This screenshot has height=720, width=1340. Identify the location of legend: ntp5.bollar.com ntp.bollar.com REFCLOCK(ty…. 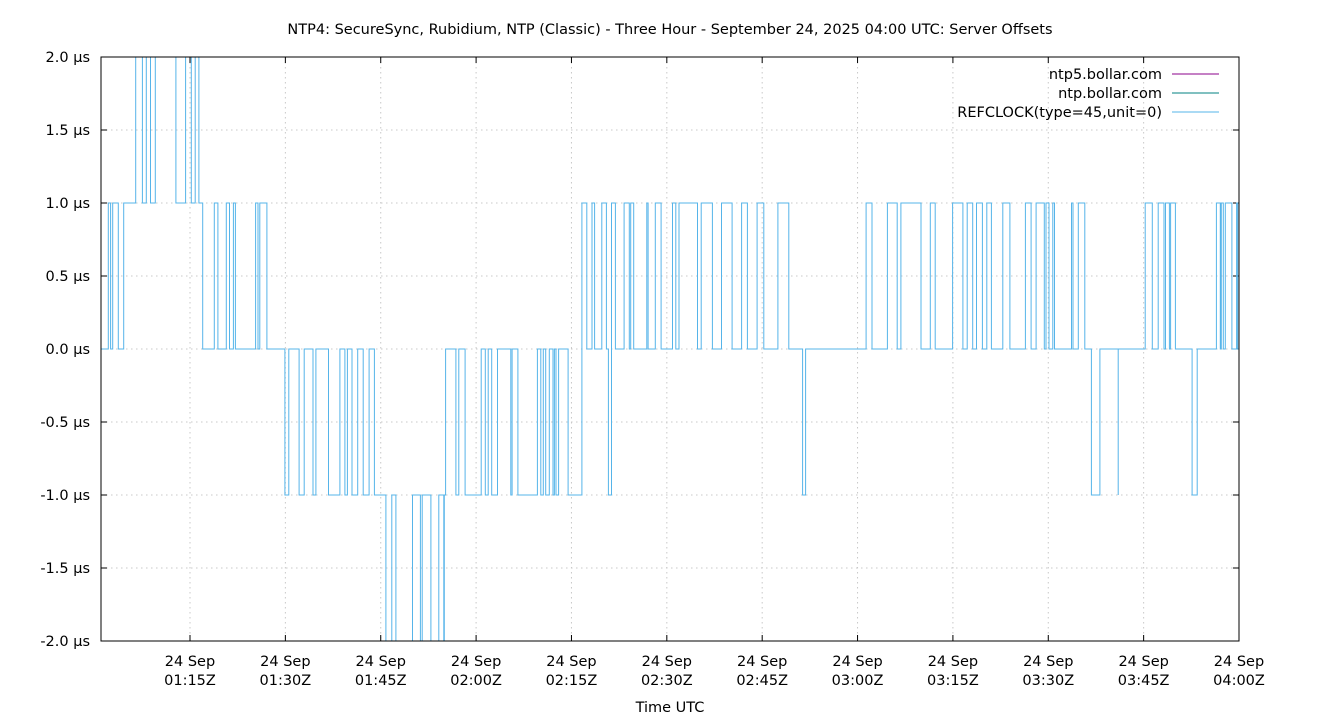
(1088, 94).